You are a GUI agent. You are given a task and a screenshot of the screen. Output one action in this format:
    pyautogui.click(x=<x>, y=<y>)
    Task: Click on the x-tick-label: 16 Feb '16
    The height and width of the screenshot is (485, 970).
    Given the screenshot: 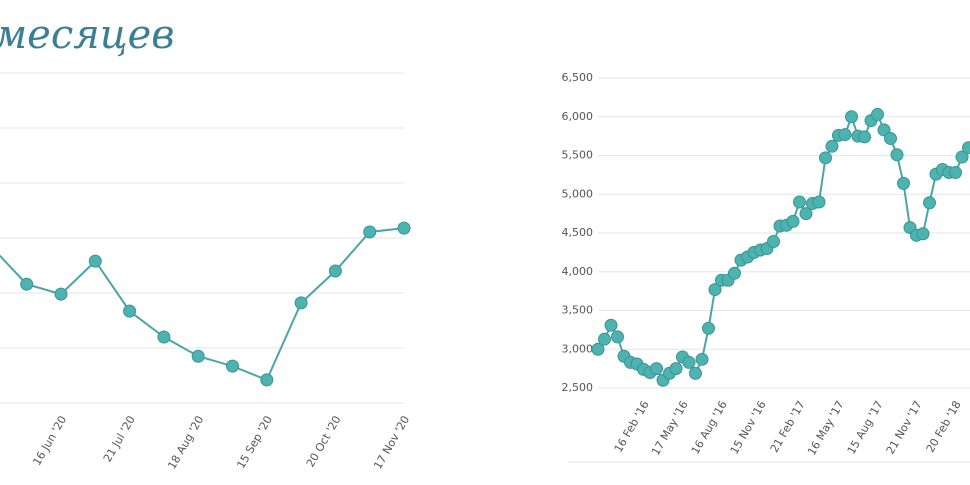 What is the action you would take?
    pyautogui.click(x=632, y=427)
    